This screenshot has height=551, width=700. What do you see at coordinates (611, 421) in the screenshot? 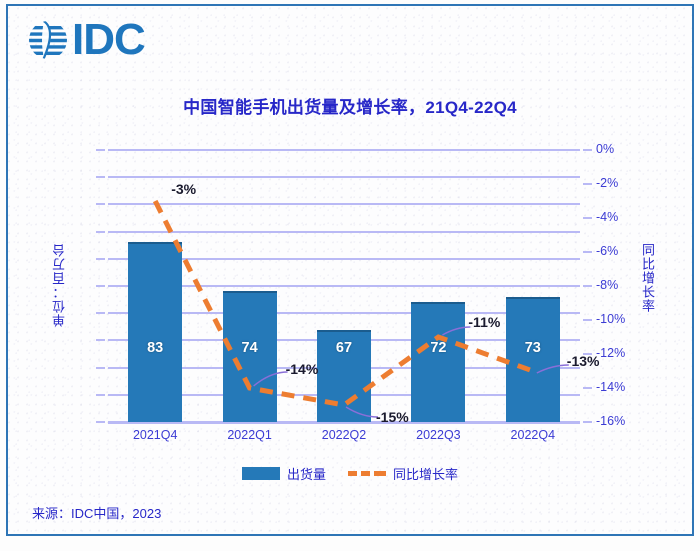
I see `y-axis-label-right: -16%` at bounding box center [611, 421].